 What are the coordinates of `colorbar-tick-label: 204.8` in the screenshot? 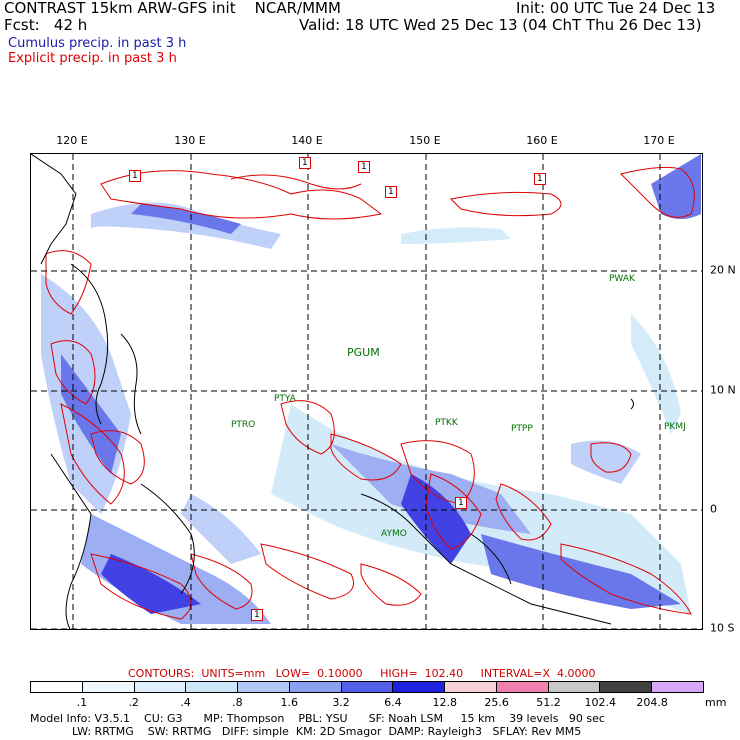 It's located at (652, 702).